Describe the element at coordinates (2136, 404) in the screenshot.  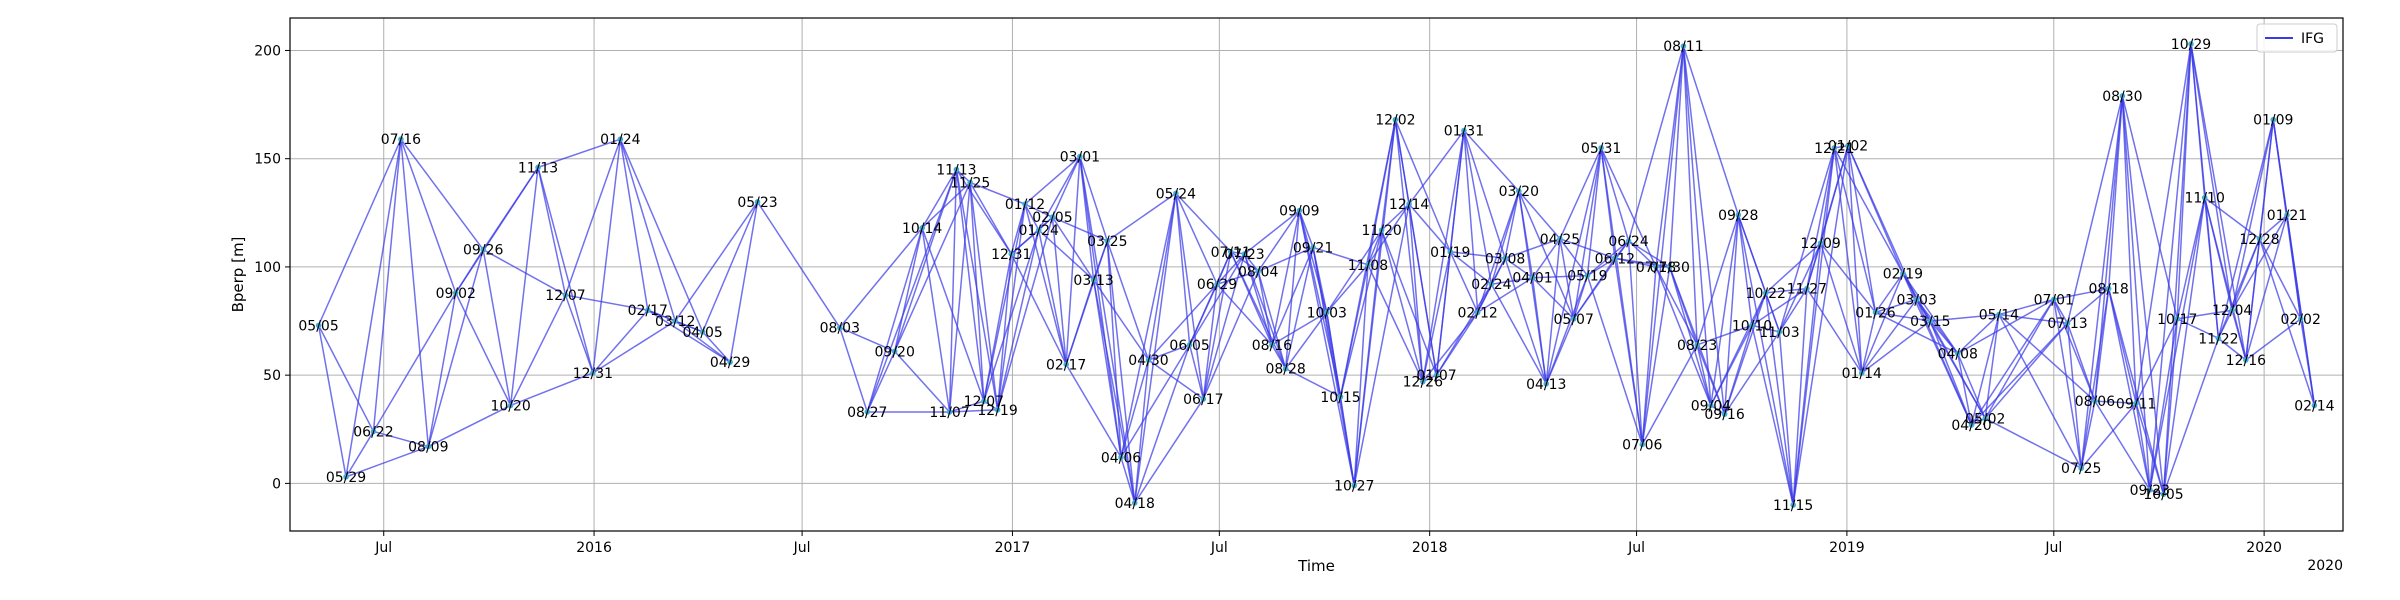
I see `acquisition-date-label: 09/11` at that location.